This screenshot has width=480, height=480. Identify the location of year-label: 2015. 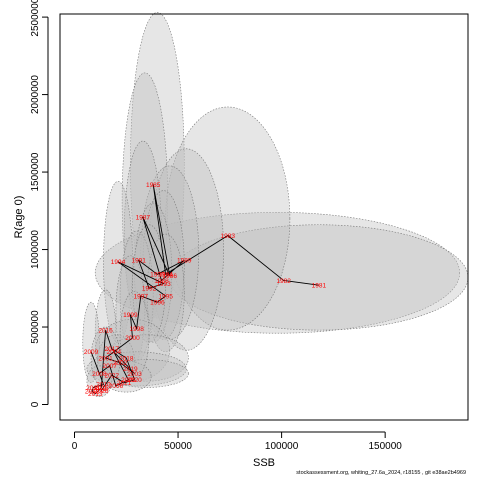
(101, 388).